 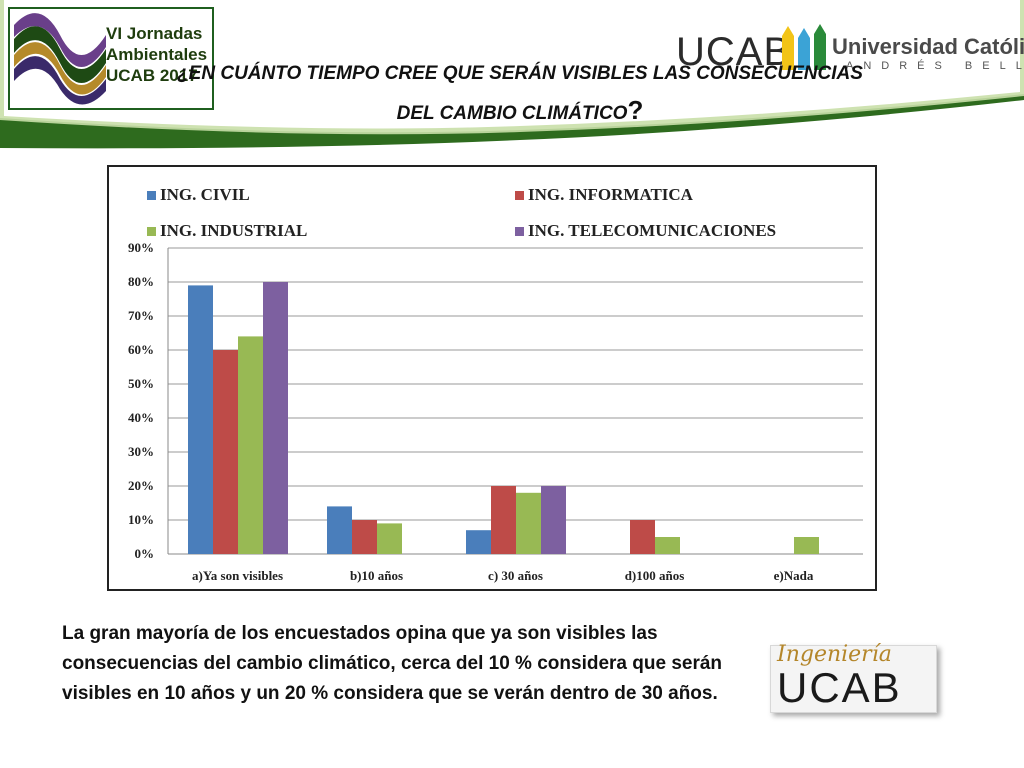 What do you see at coordinates (60, 59) in the screenshot?
I see `ribbon-graphic` at bounding box center [60, 59].